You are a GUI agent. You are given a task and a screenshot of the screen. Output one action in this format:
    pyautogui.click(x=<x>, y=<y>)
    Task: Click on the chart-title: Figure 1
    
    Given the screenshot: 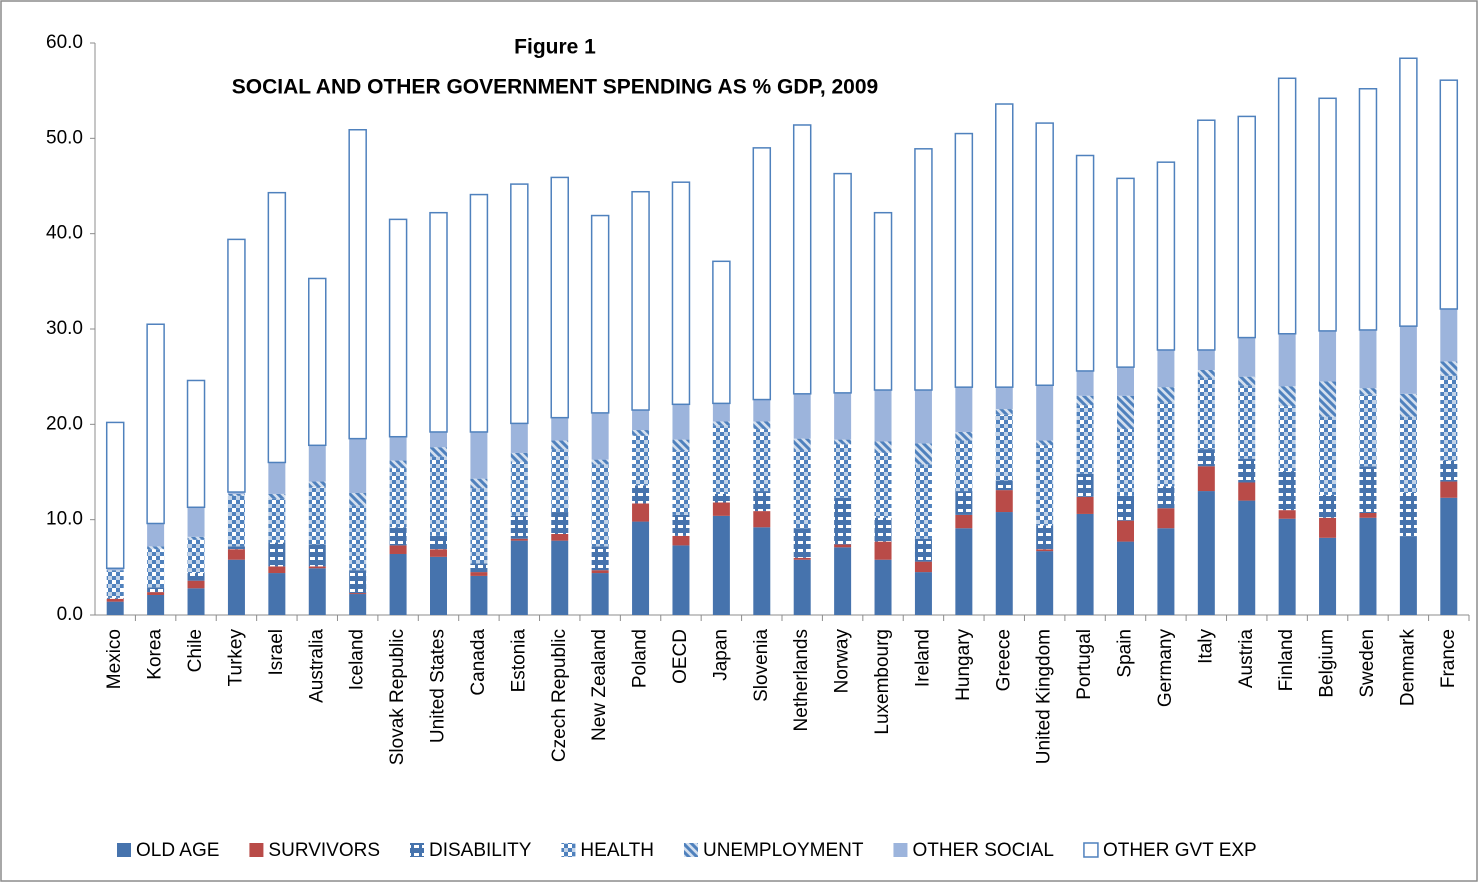 What is the action you would take?
    pyautogui.click(x=555, y=47)
    